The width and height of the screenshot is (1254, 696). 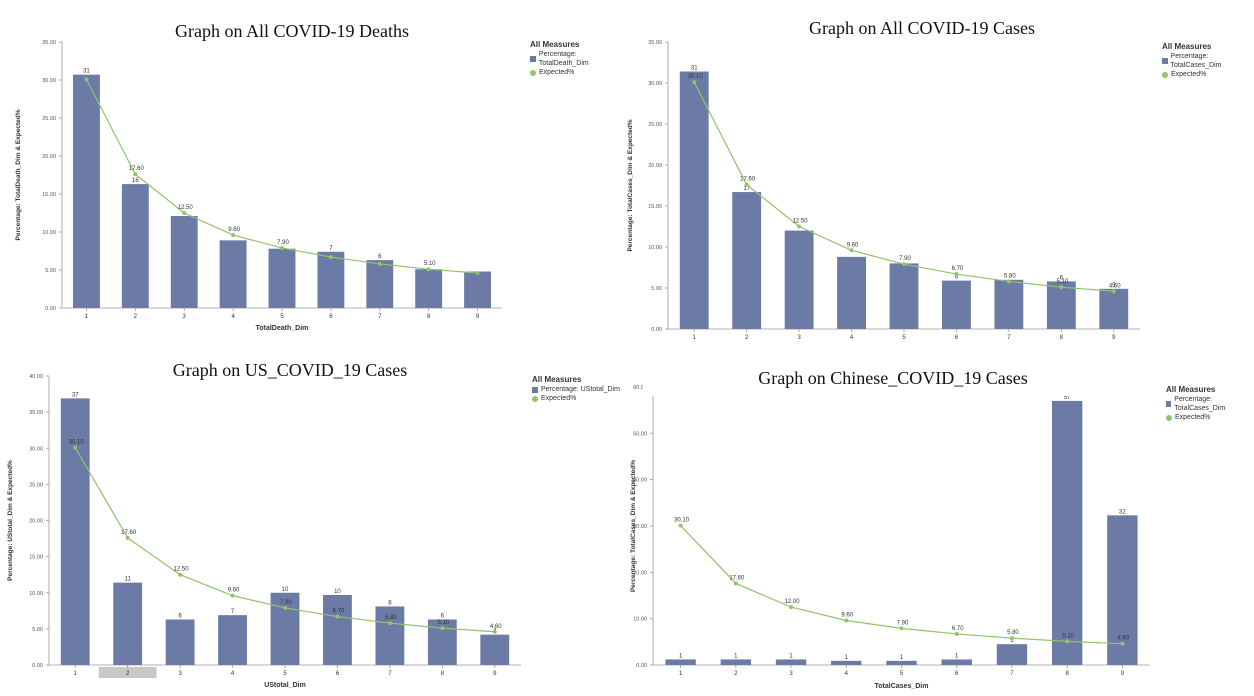 I want to click on legend-item-bar: Percentage: UStotal_Dim, so click(x=576, y=389).